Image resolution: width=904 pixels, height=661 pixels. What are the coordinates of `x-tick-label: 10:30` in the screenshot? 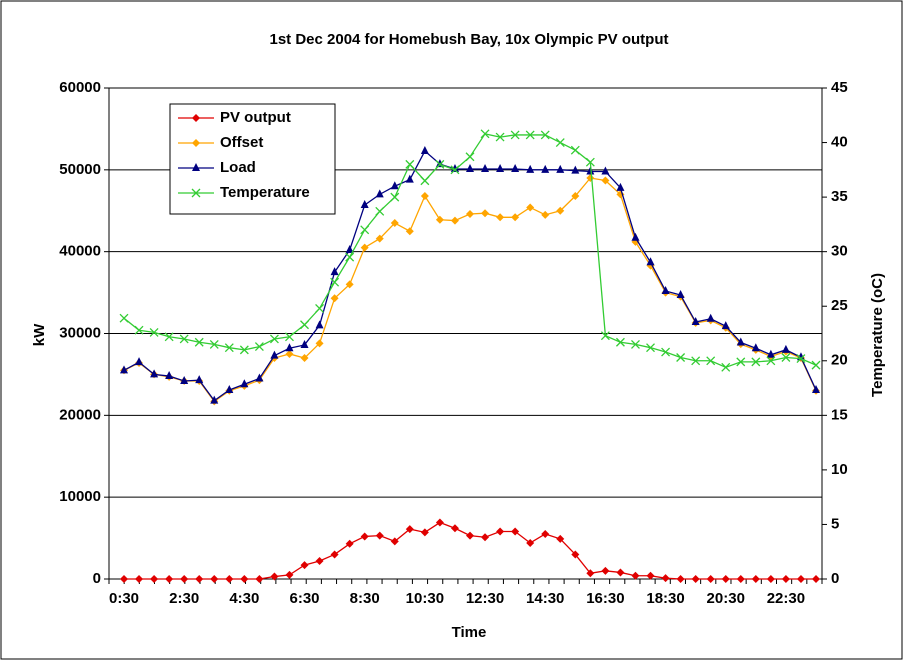 It's located at (425, 598).